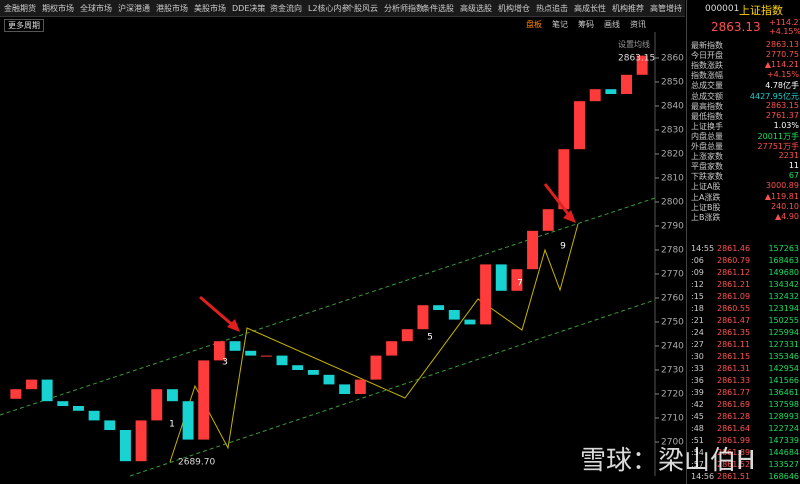 This screenshot has height=484, width=800. Describe the element at coordinates (590, 8) in the screenshot. I see `nav-tab: 高成长性` at that location.